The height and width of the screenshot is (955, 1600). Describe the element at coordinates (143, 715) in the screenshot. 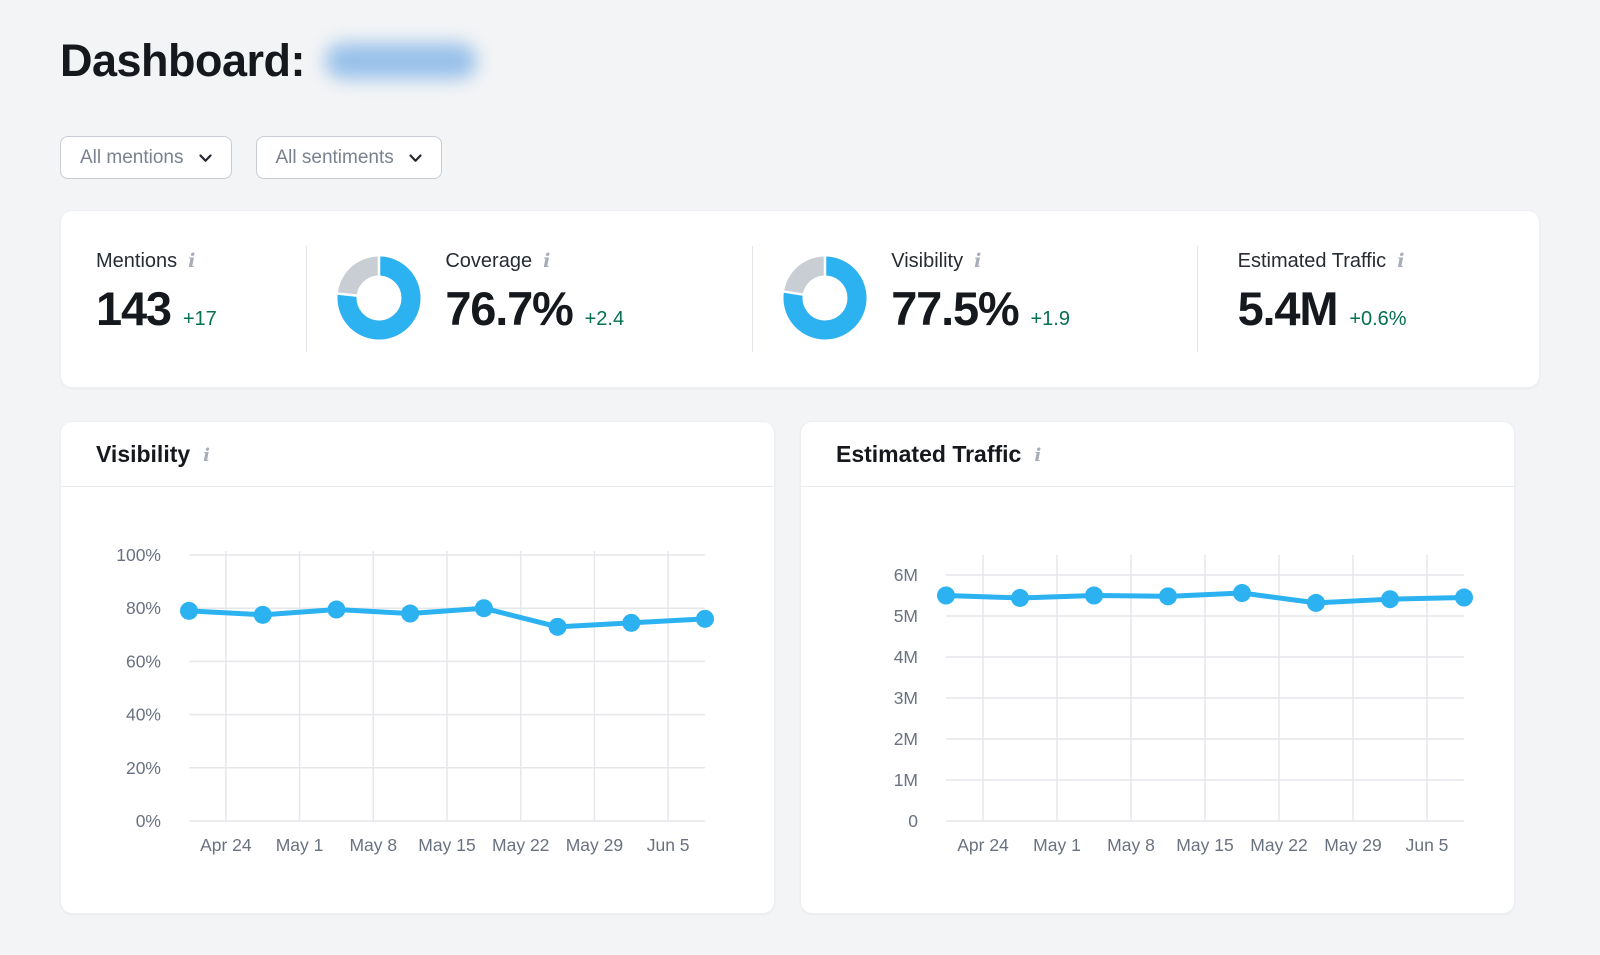

I see `svg-text: 40%` at that location.